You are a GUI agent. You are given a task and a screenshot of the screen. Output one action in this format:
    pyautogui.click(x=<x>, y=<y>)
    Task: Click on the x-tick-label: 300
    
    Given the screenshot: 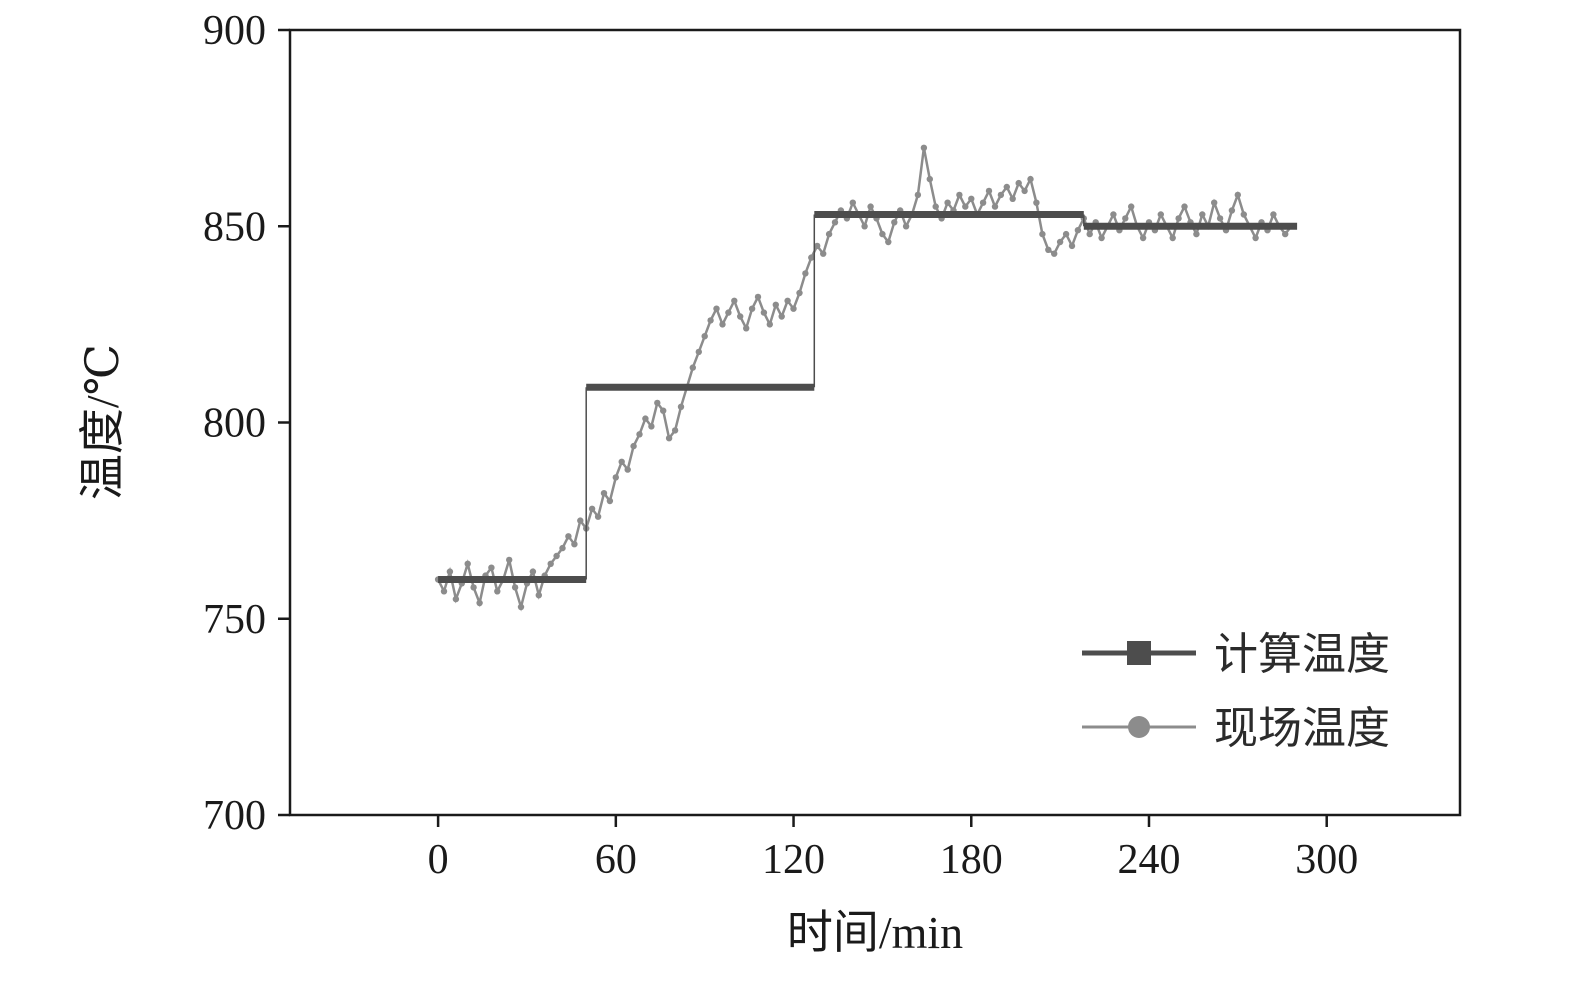 What is the action you would take?
    pyautogui.click(x=1326, y=860)
    